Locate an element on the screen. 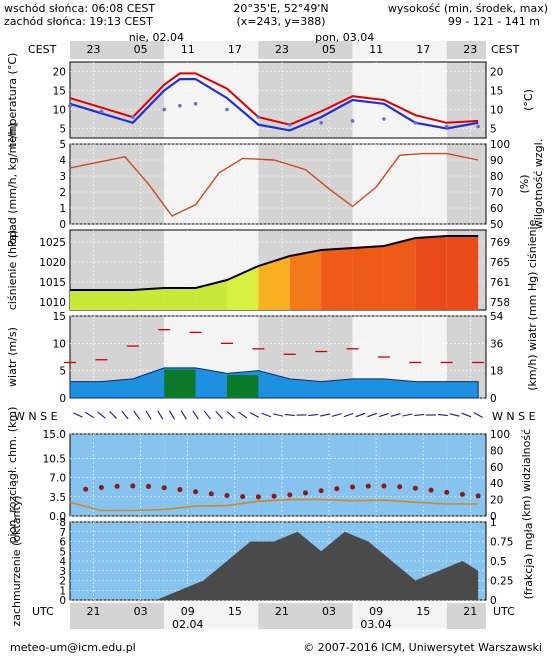 This screenshot has height=658, width=552. ytick-left-clouds: 4 is located at coordinates (62, 562).